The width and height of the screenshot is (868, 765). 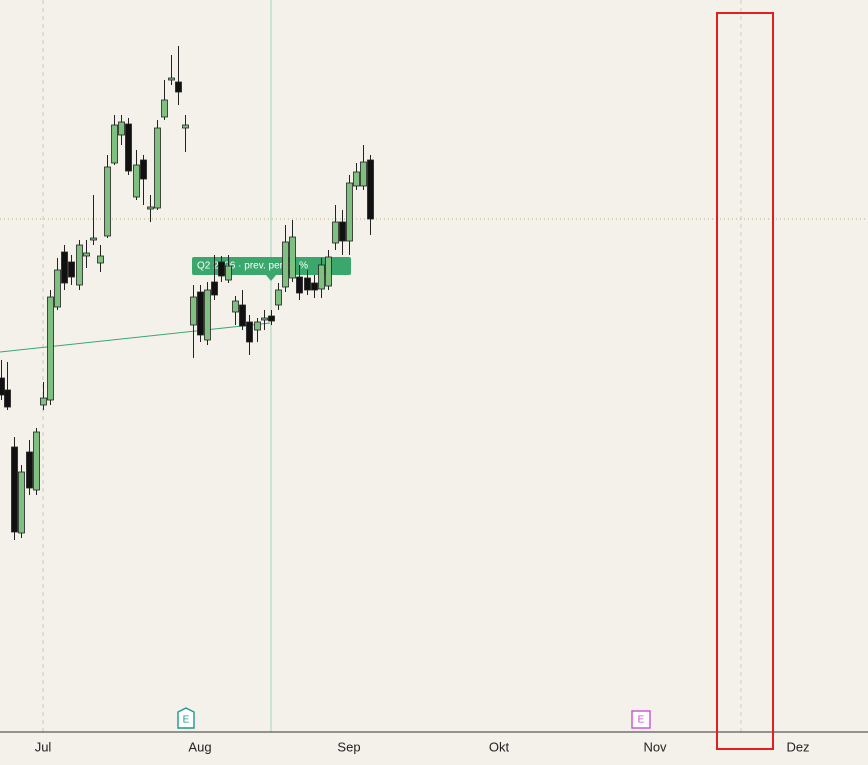 I want to click on tooltip-pointer, so click(x=271, y=278).